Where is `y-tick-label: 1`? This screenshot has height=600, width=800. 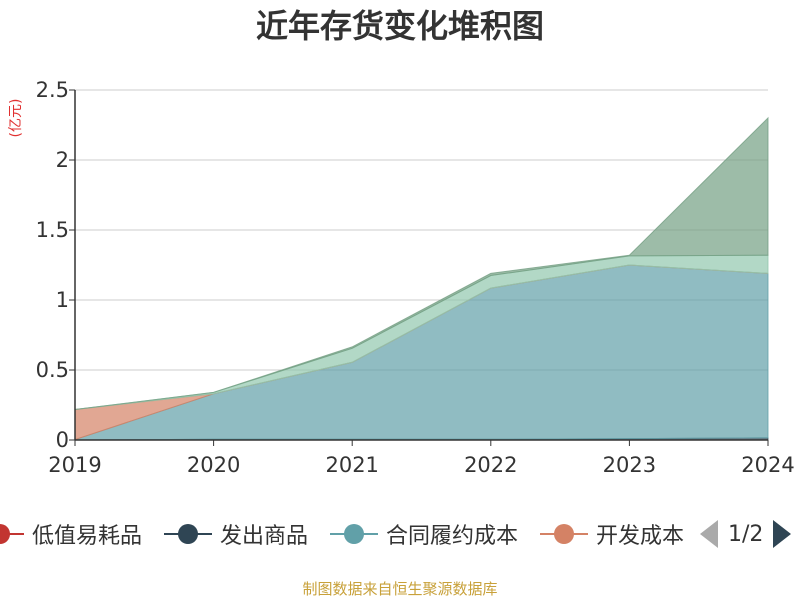
y-tick-label: 1 is located at coordinates (62, 300).